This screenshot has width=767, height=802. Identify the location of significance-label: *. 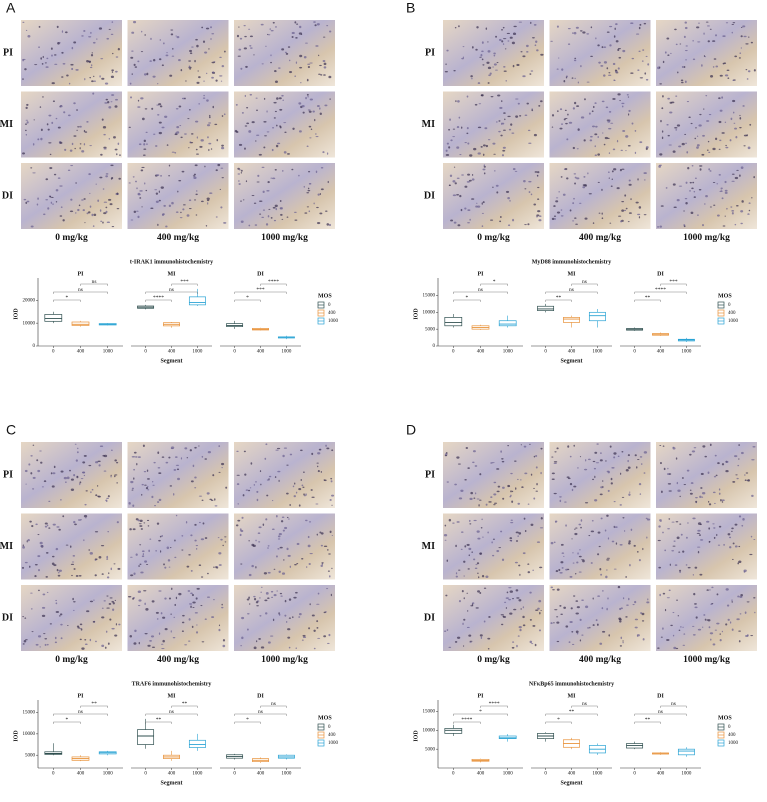
(558, 720).